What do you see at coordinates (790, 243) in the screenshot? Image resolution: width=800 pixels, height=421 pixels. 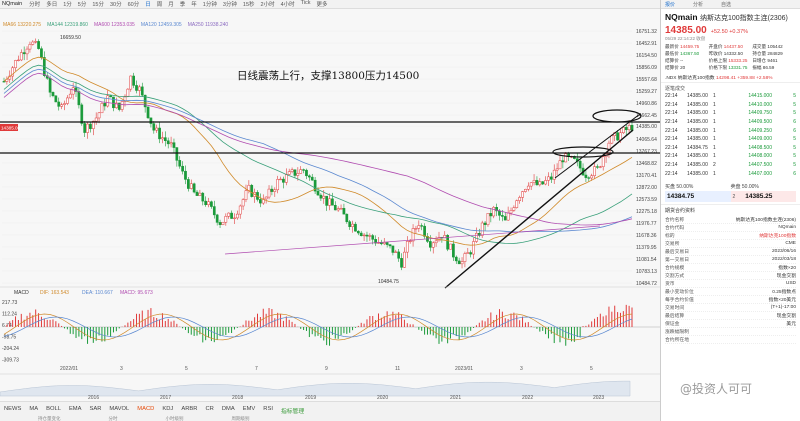 I see `info-value: CME` at bounding box center [790, 243].